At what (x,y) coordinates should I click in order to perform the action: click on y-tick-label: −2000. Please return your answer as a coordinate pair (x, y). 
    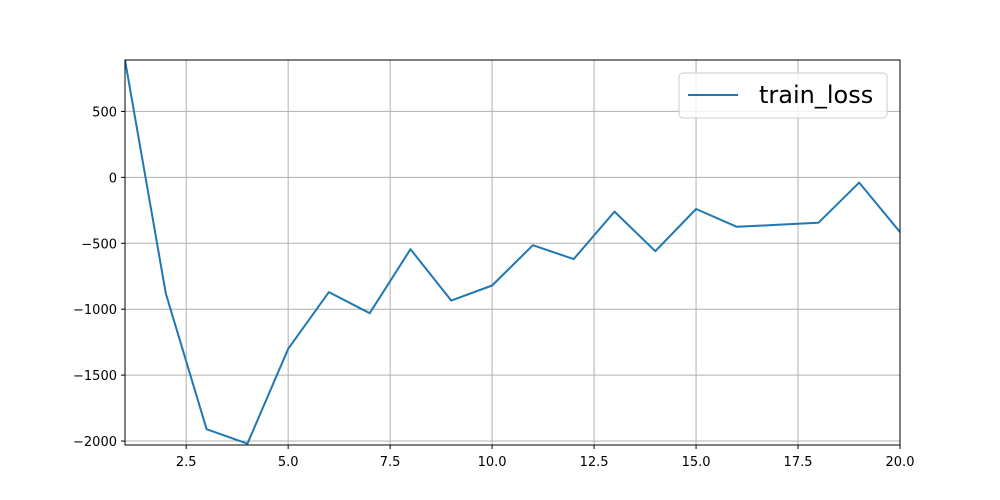
    Looking at the image, I should click on (95, 442).